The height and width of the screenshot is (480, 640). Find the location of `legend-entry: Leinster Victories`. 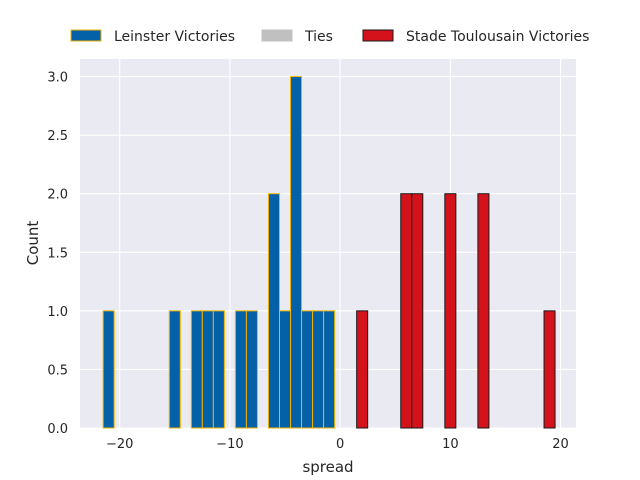

legend-entry: Leinster Victories is located at coordinates (152, 37).